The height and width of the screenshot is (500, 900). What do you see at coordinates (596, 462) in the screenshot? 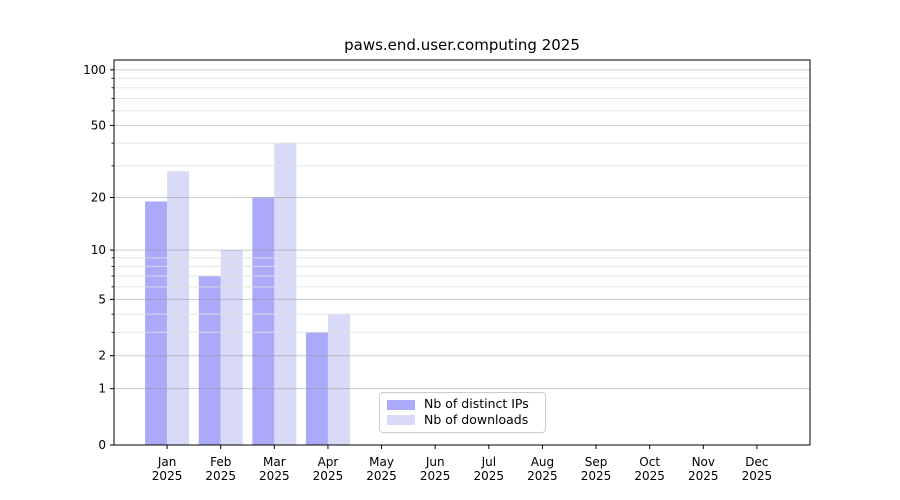
I see `x-tick-label-month: Sep` at bounding box center [596, 462].